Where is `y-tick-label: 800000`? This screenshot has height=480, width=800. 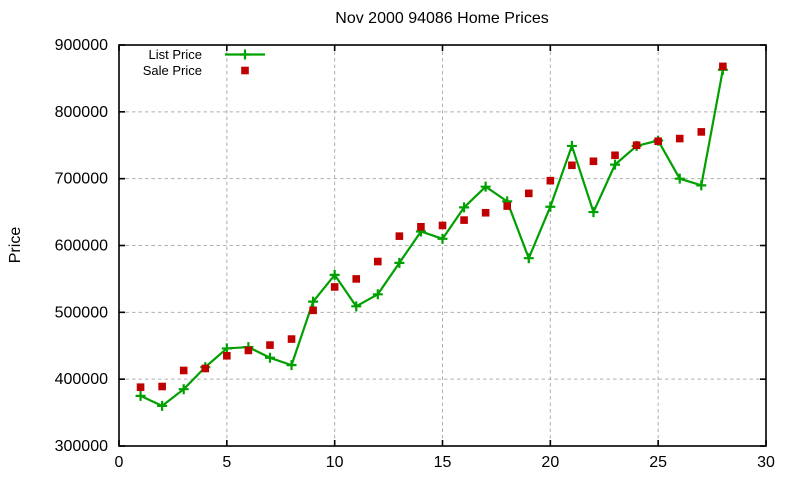 y-tick-label: 800000 is located at coordinates (81, 112).